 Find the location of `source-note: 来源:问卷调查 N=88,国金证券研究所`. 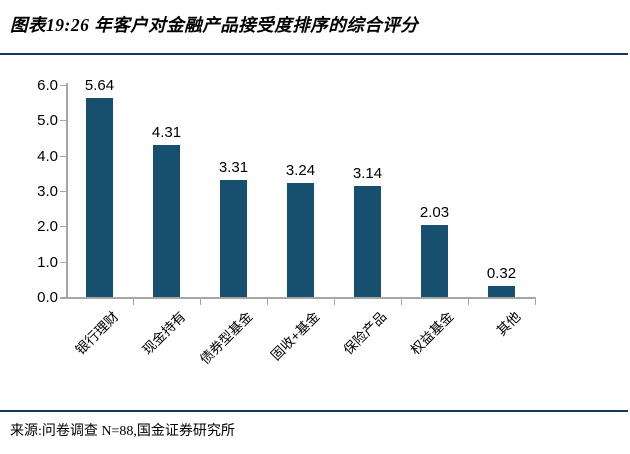

source-note: 来源:问卷调查 N=88,国金证券研究所 is located at coordinates (122, 431).